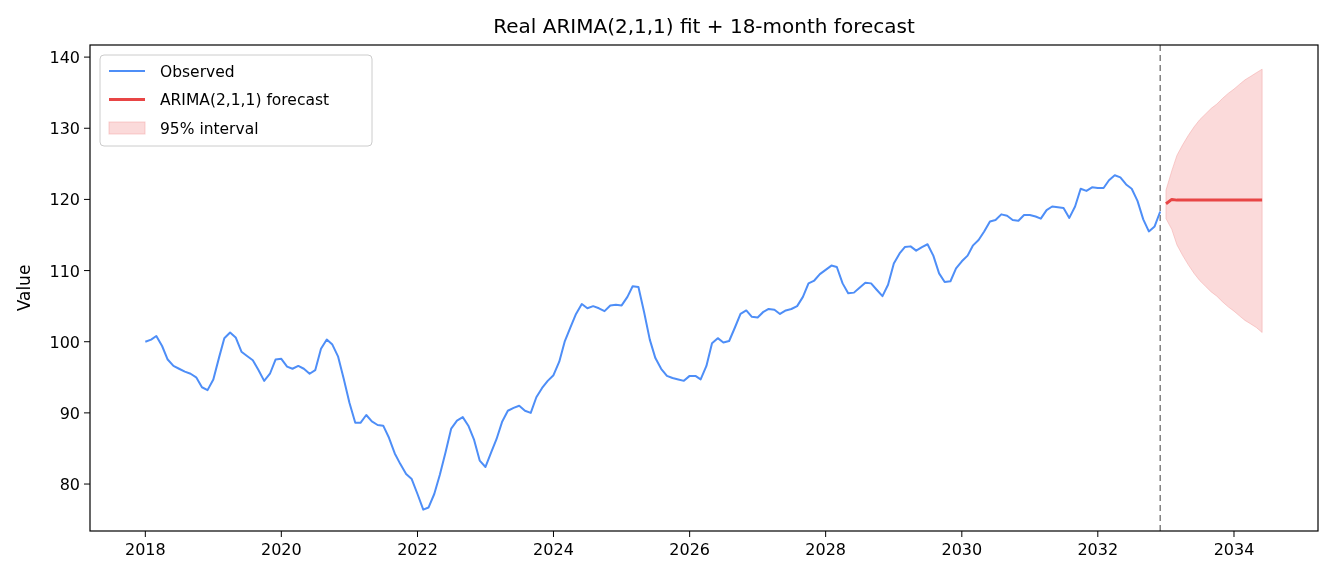 The image size is (1334, 582). Describe the element at coordinates (69, 485) in the screenshot. I see `y-tick-label: 80` at that location.